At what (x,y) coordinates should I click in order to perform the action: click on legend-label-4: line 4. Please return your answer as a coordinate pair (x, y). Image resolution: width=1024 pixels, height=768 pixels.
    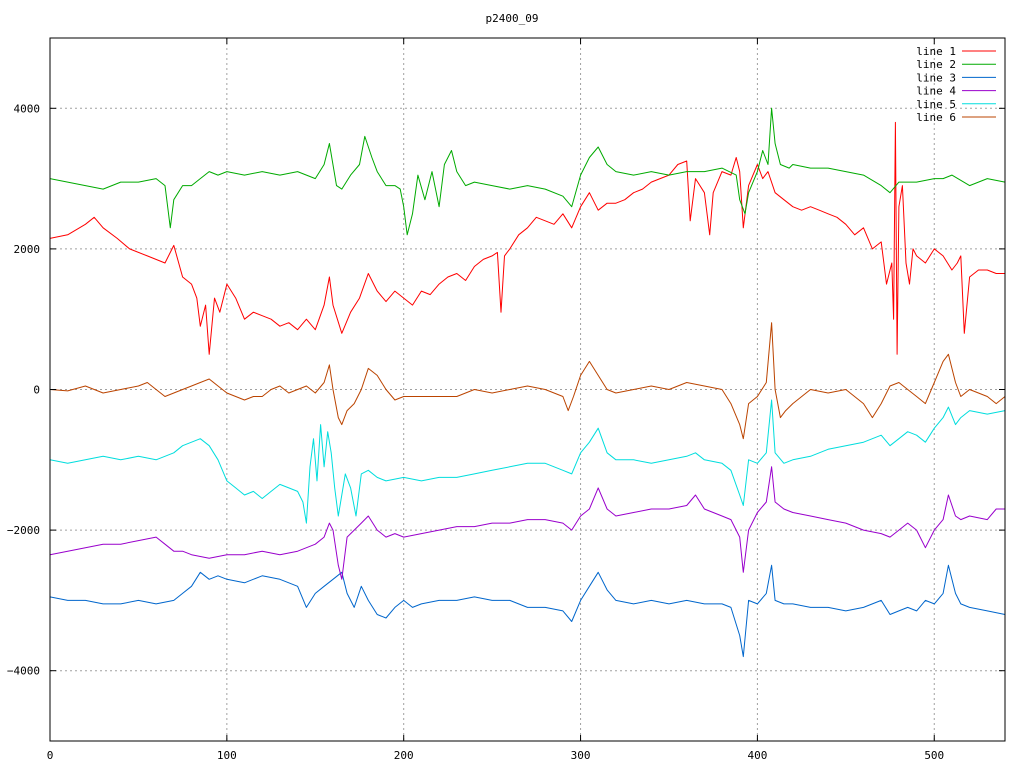
    Looking at the image, I should click on (936, 91).